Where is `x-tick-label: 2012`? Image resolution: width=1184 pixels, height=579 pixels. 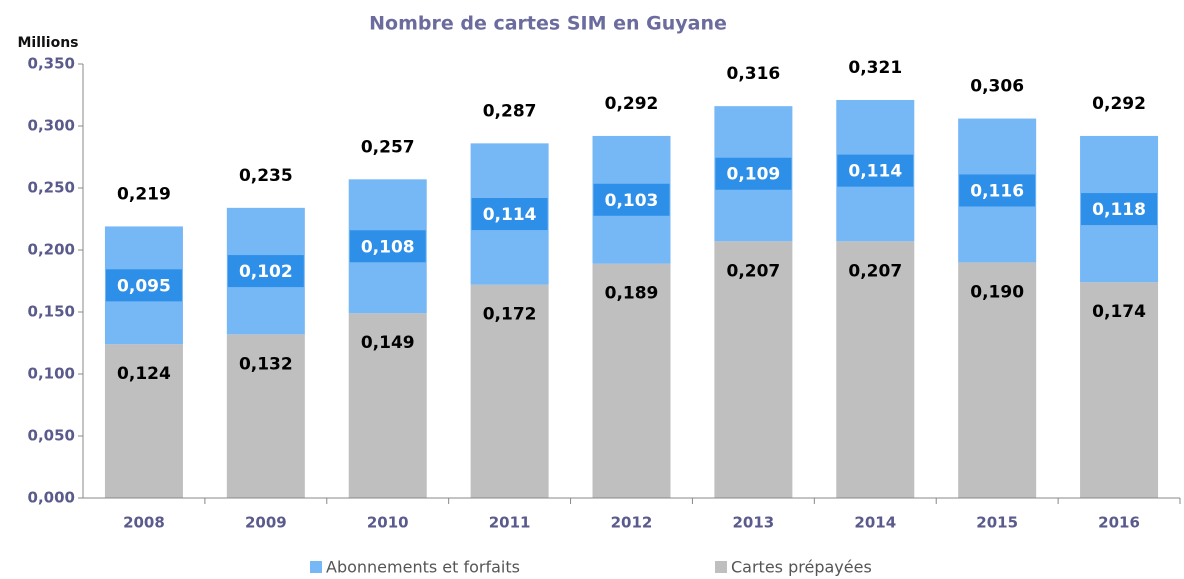
x-tick-label: 2012 is located at coordinates (632, 523).